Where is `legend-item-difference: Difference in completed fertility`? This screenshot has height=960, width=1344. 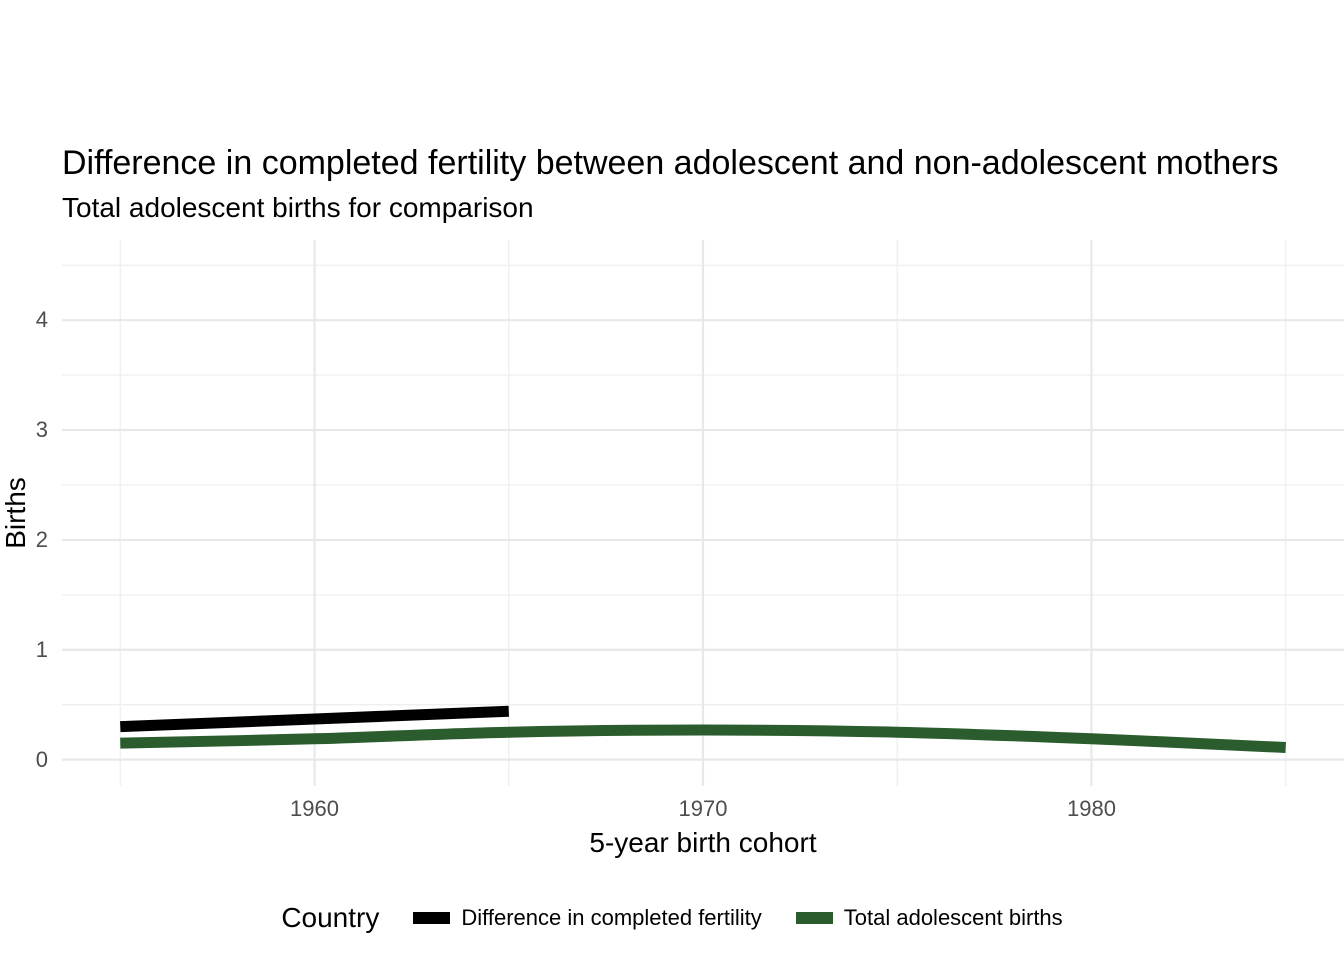 legend-item-difference: Difference in completed fertility is located at coordinates (587, 918).